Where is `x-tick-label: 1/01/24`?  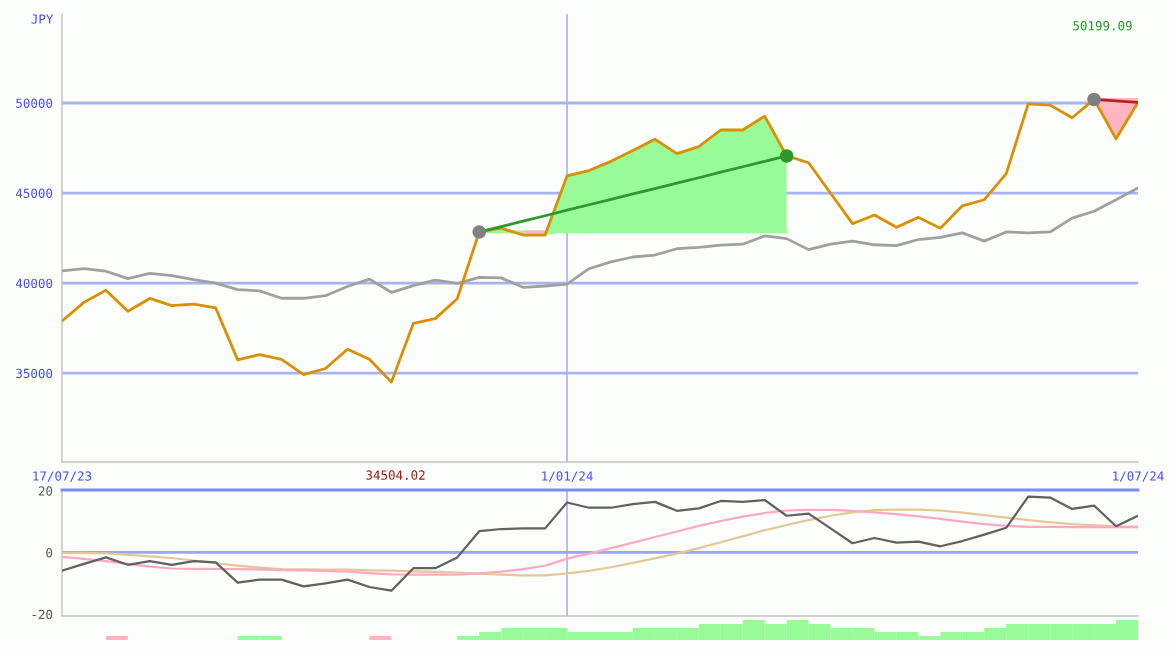
x-tick-label: 1/01/24 is located at coordinates (567, 476).